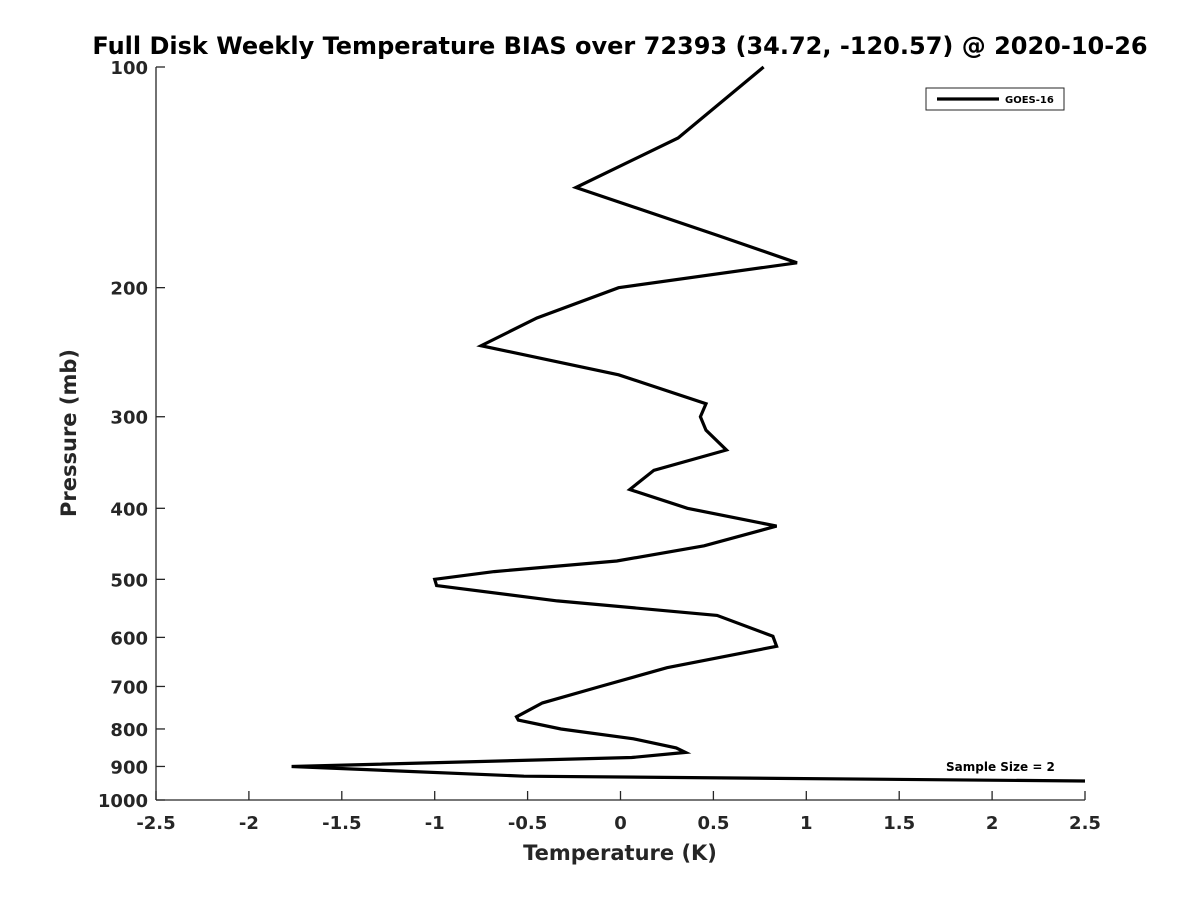 Image resolution: width=1200 pixels, height=900 pixels. Describe the element at coordinates (123, 801) in the screenshot. I see `y-tick-label: 1000` at that location.